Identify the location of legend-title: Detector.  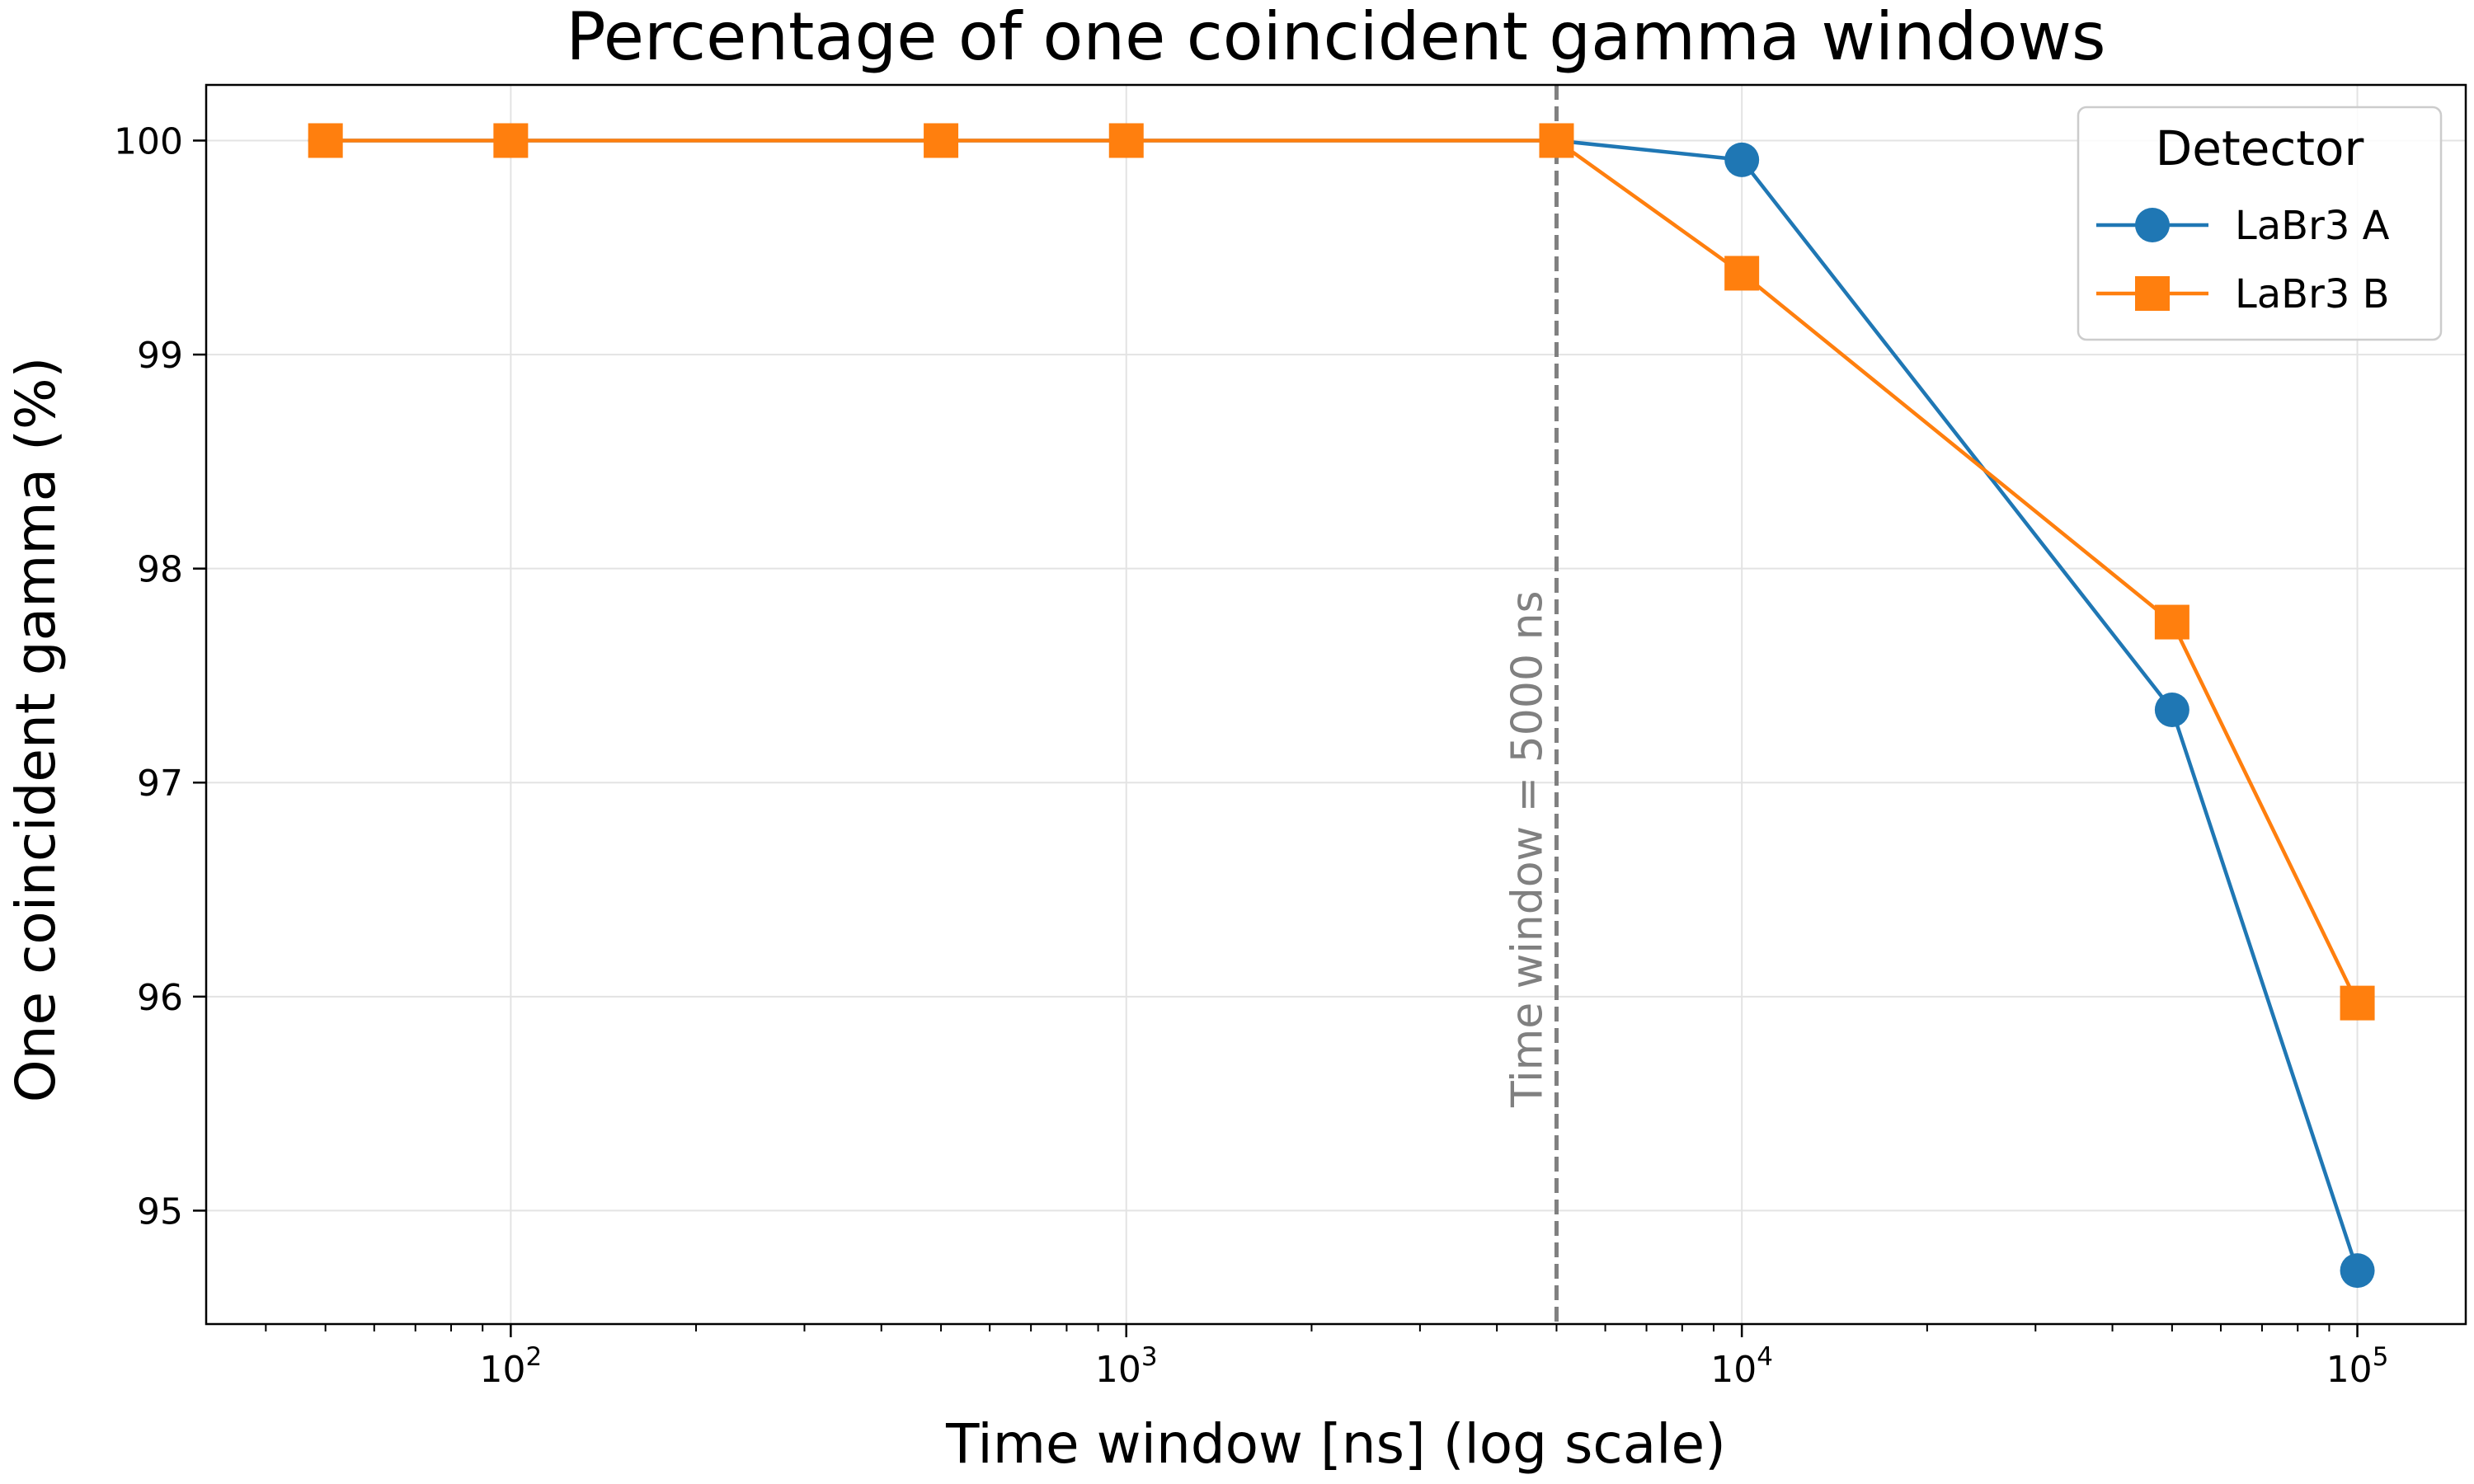
(2260, 148).